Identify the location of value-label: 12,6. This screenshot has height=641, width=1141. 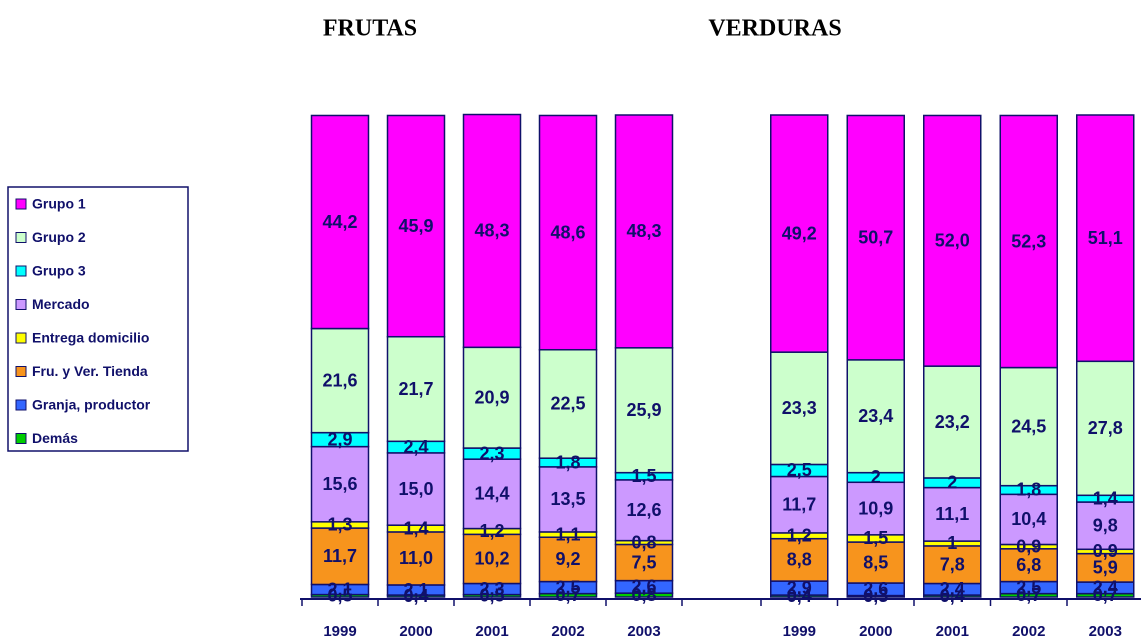
(643, 510).